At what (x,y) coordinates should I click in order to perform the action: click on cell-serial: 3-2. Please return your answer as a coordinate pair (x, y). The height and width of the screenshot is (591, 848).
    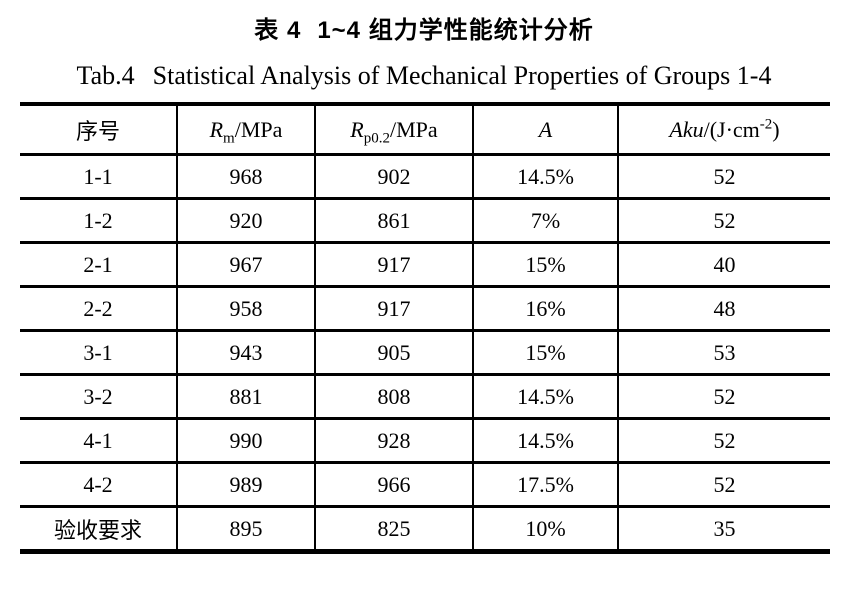
    Looking at the image, I should click on (99, 396).